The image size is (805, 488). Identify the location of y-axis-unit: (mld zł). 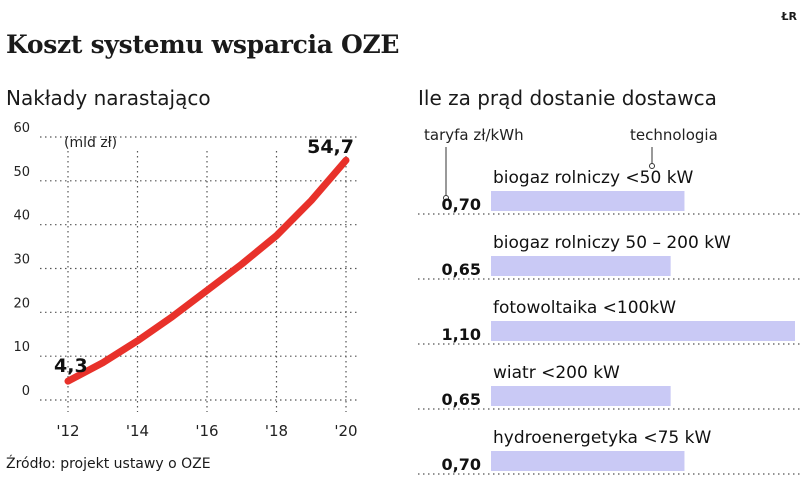
(90, 143).